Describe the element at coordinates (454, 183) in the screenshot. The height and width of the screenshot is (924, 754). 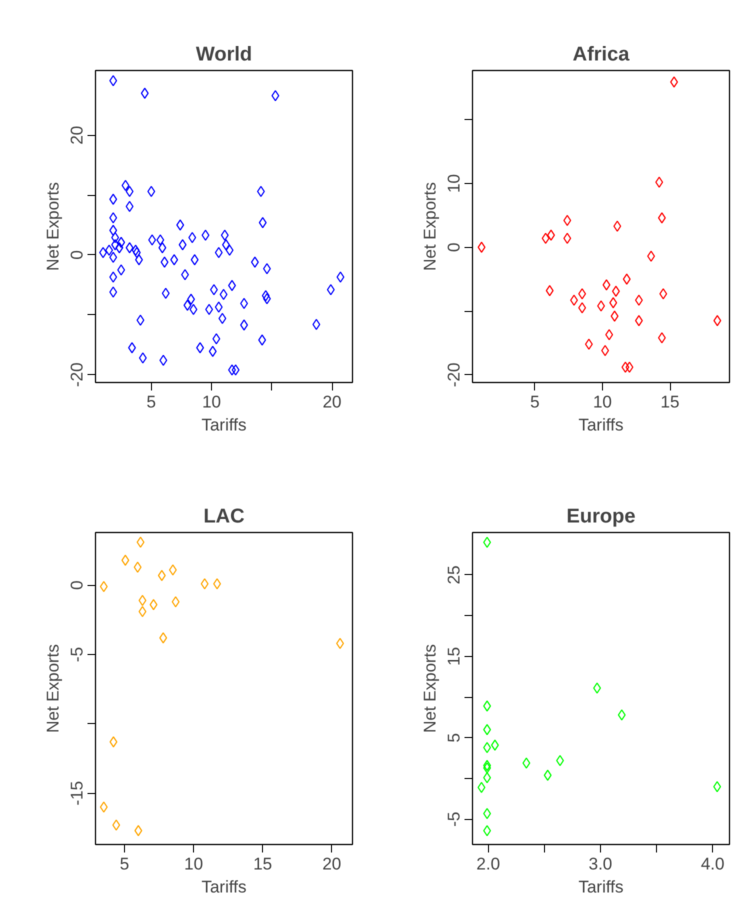
I see `y-tick-label: 10` at that location.